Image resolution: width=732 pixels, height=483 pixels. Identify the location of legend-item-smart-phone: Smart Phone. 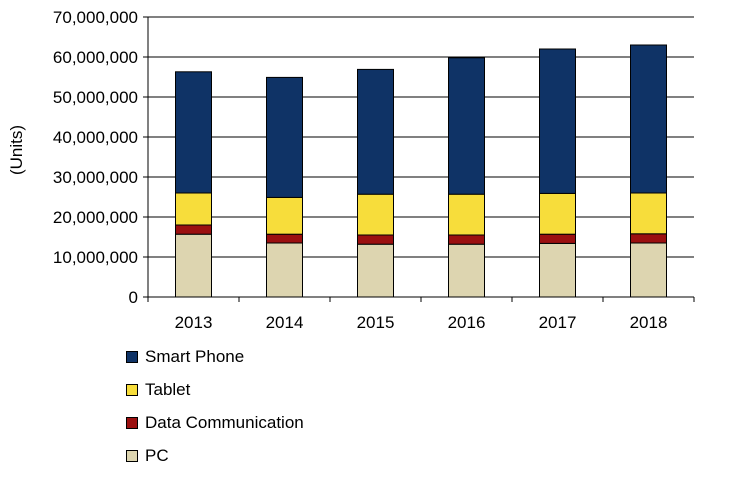
(215, 356).